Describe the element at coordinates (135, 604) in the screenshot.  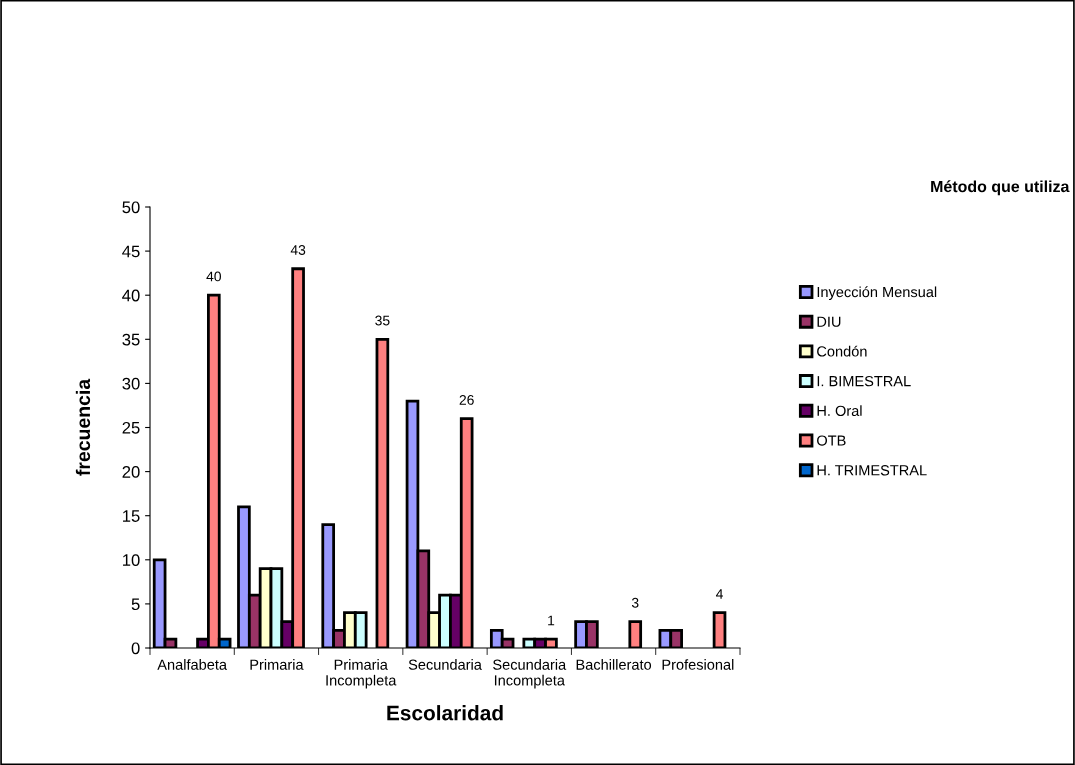
I see `y-tick-label: 5` at that location.